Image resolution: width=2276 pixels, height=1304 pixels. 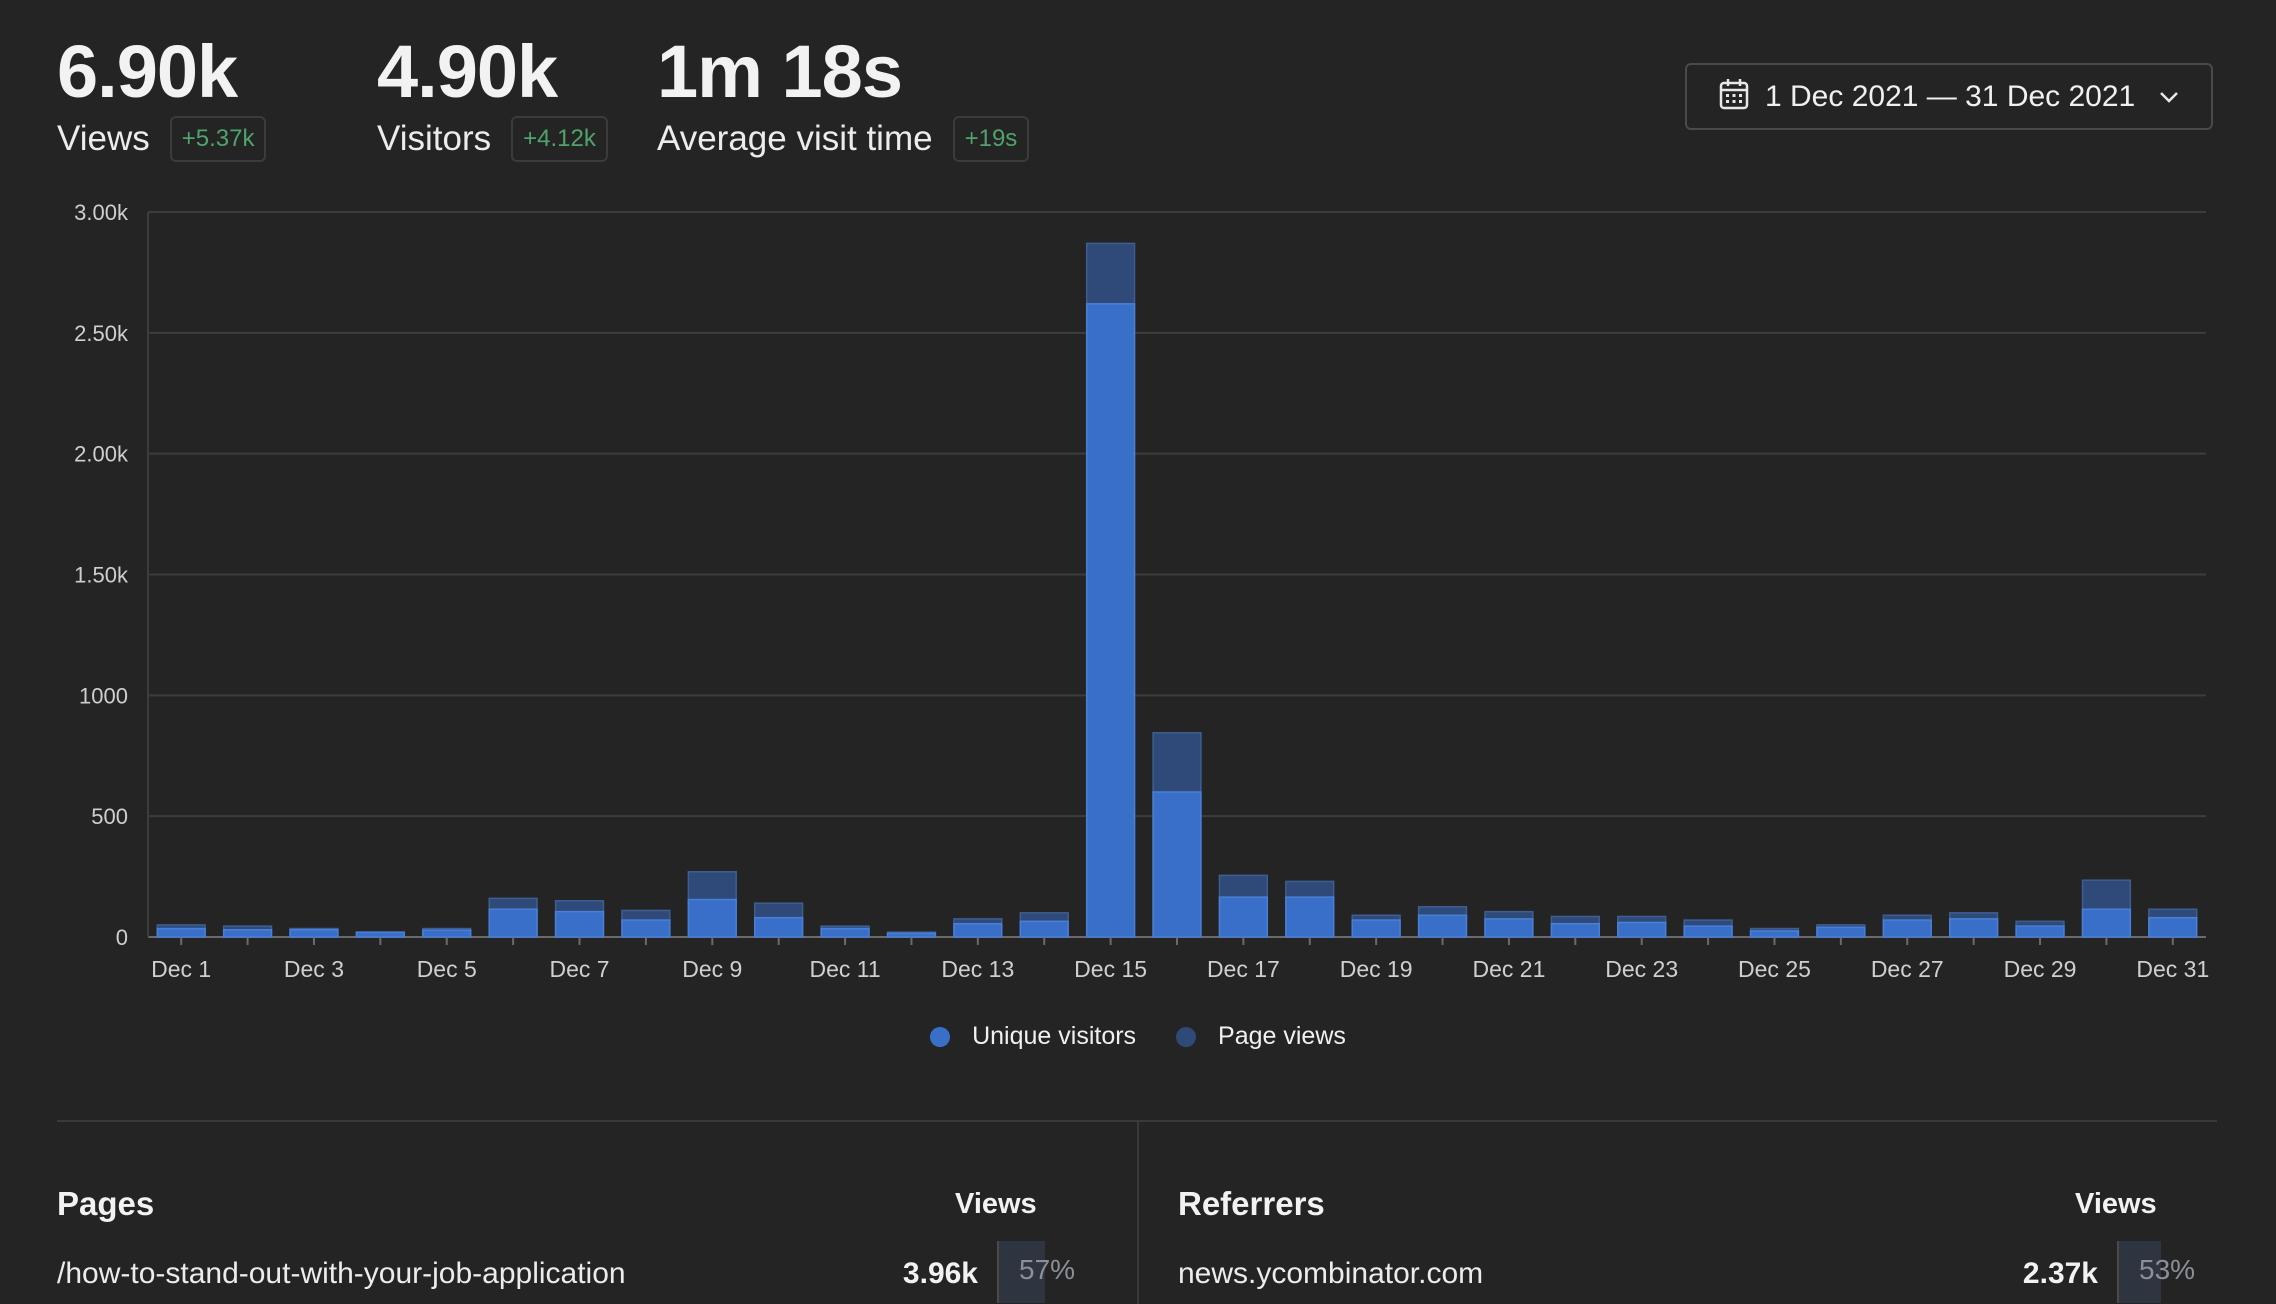 What do you see at coordinates (795, 138) in the screenshot?
I see `average-visit-time-label: Average visit time` at bounding box center [795, 138].